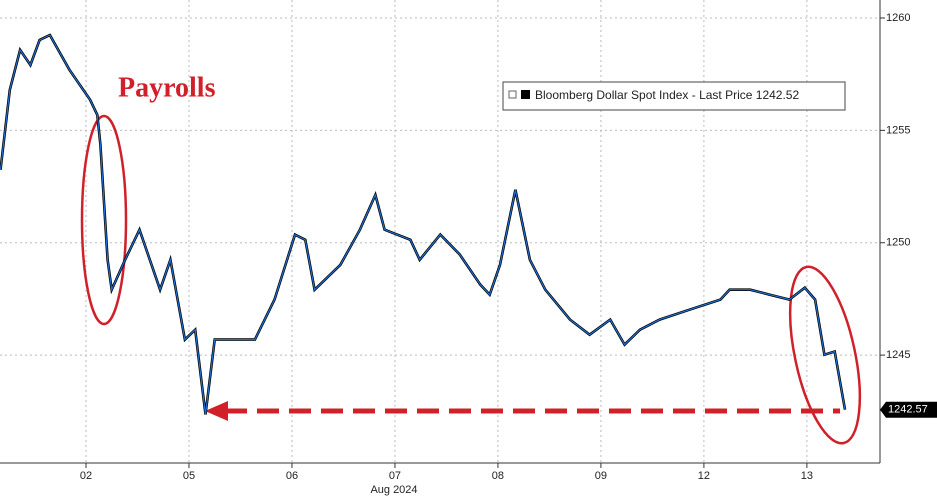 The width and height of the screenshot is (937, 498). What do you see at coordinates (292, 476) in the screenshot?
I see `x-tick-label: 06` at bounding box center [292, 476].